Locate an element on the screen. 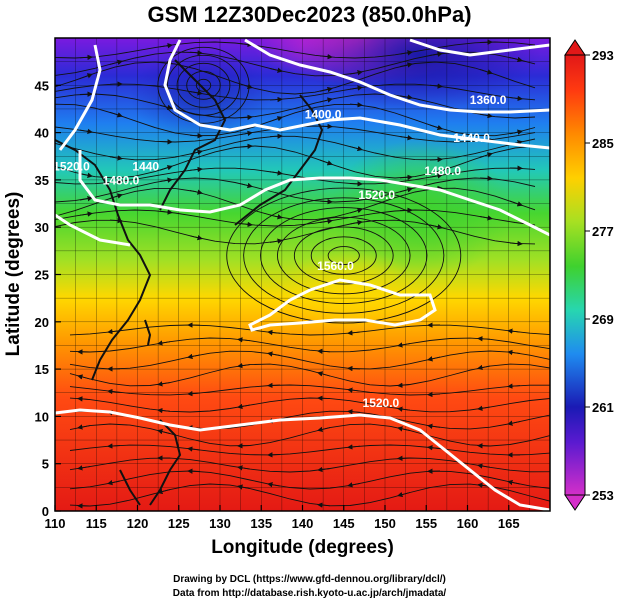 This screenshot has width=619, height=605. x-tick-label: 145 is located at coordinates (344, 523).